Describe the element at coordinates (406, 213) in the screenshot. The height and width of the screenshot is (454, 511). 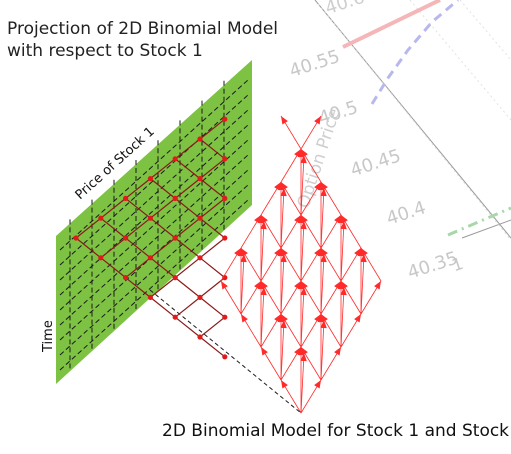
I see `chart-tick-label: 40.4` at that location.